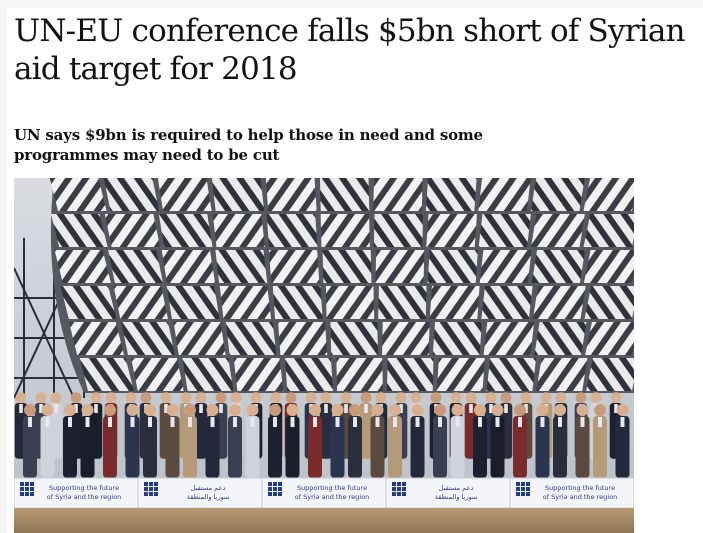 The image size is (703, 533). I want to click on banner-text-line1: دعم مستقبل, so click(456, 488).